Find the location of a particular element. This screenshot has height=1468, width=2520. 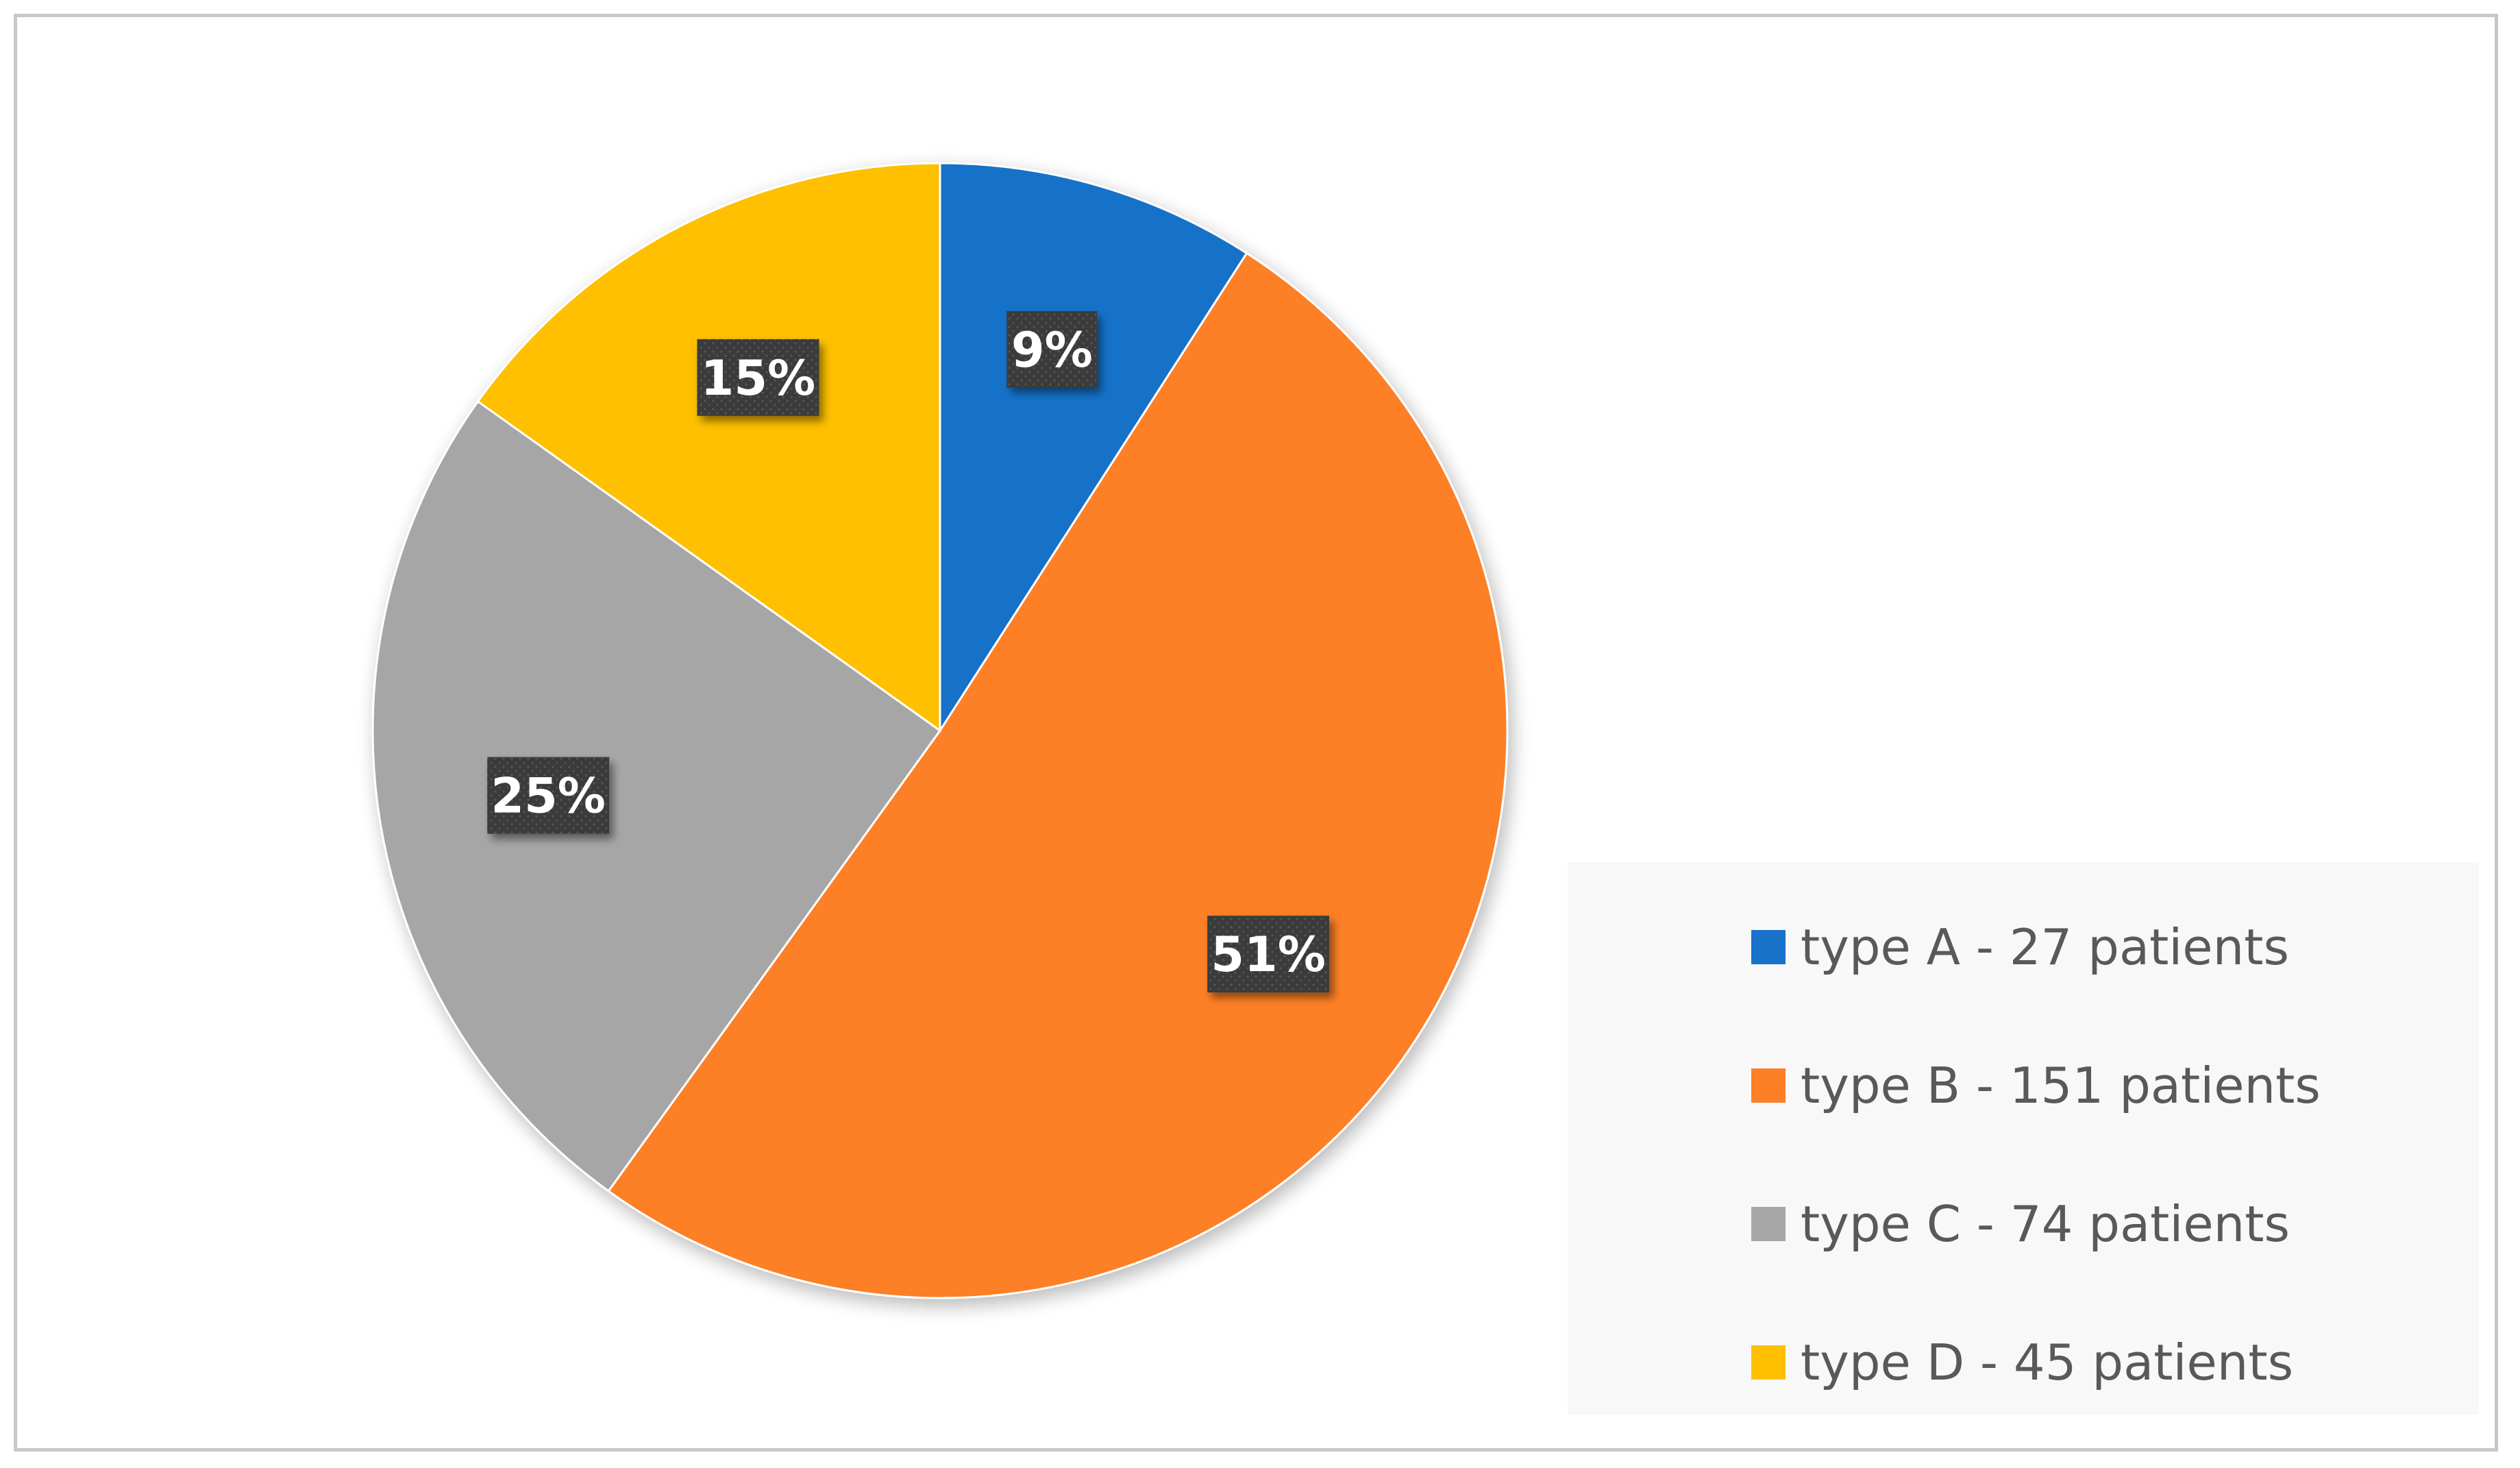

data-label-text: 51% is located at coordinates (1268, 955).